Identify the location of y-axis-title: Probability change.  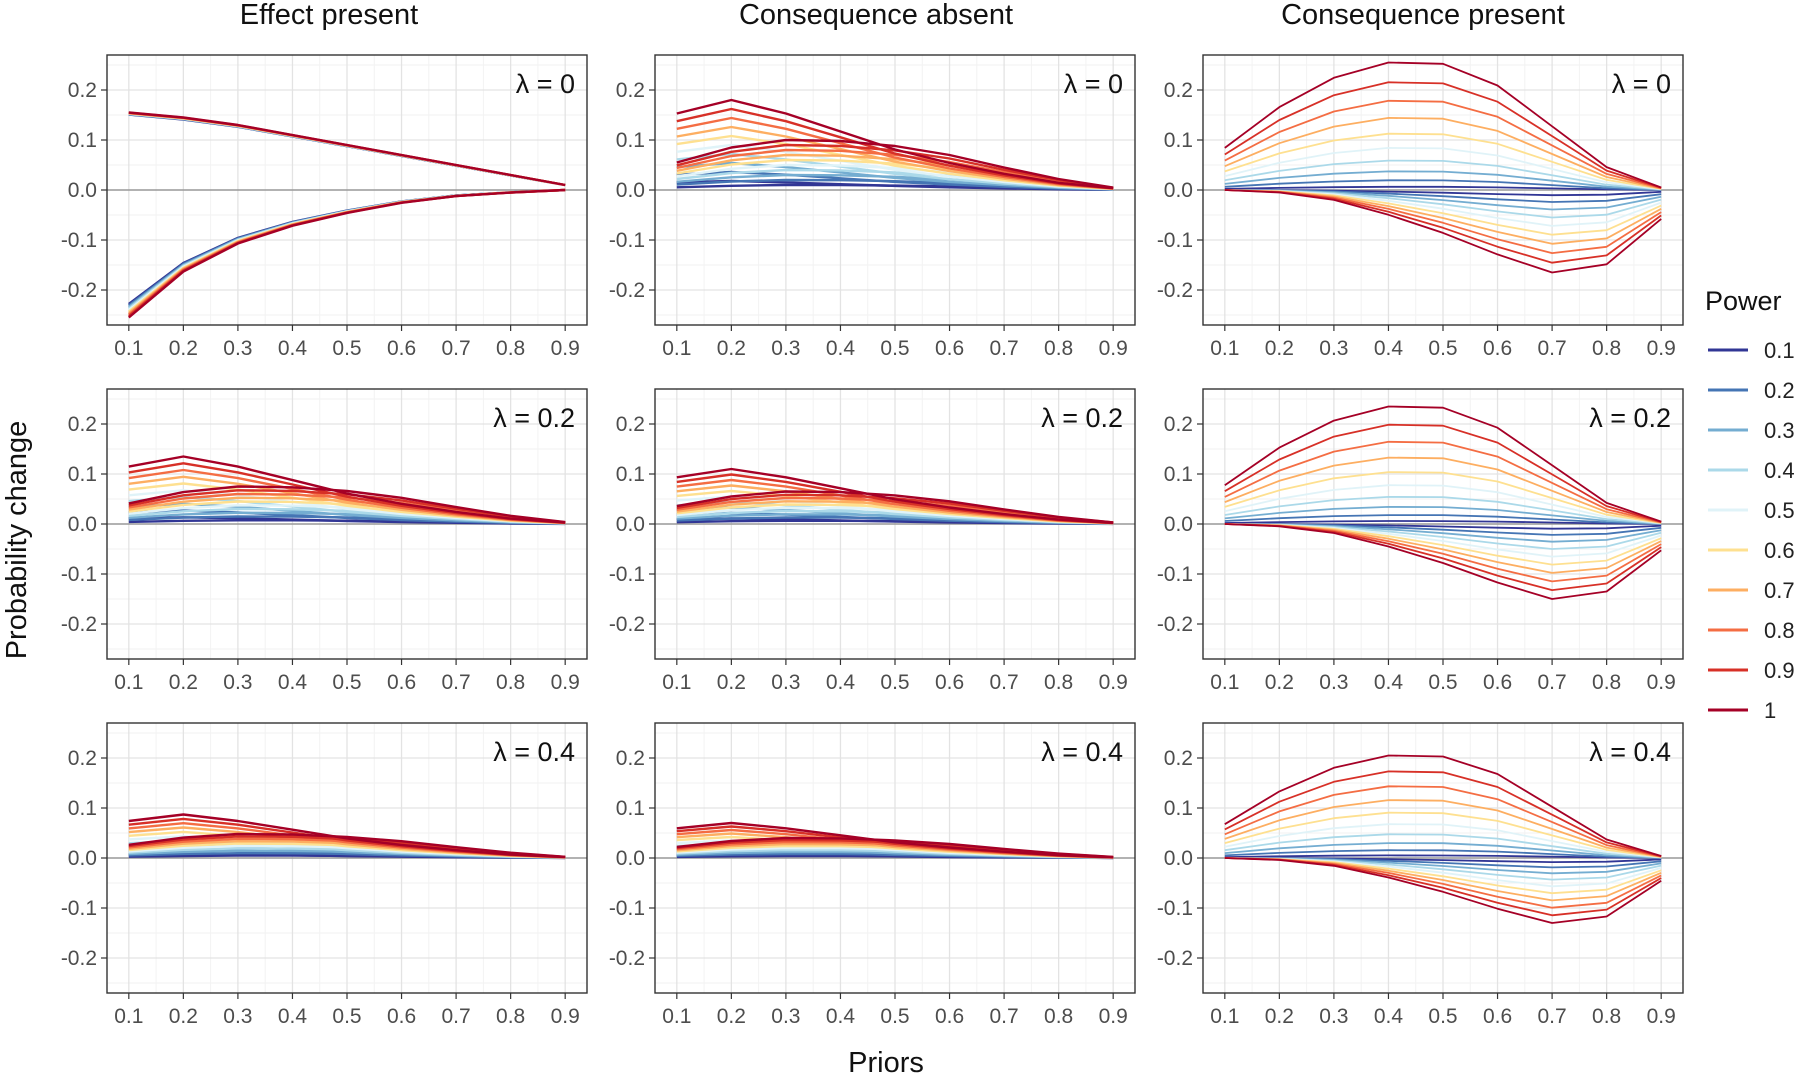
(17, 540).